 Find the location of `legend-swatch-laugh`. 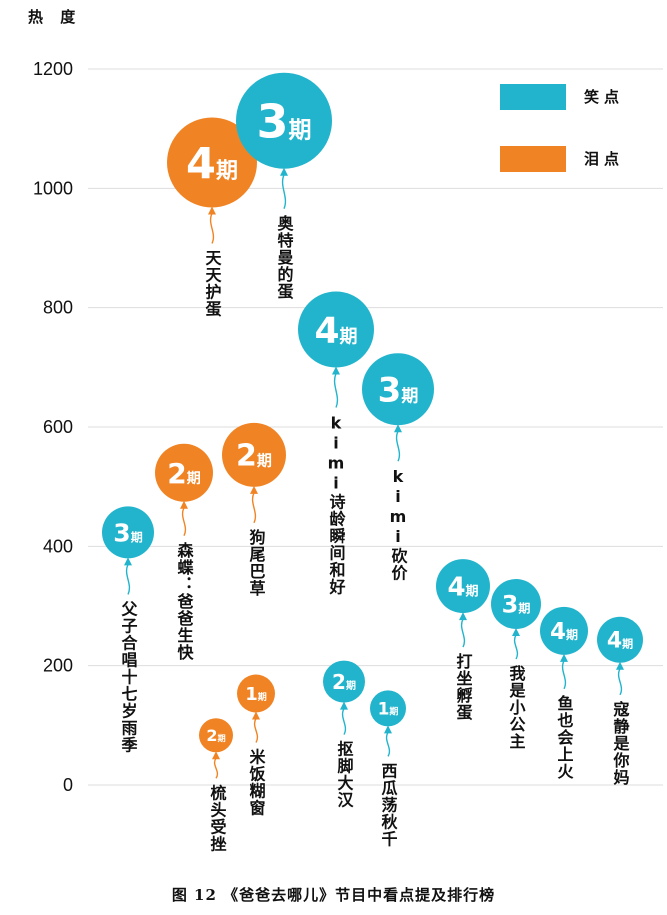

legend-swatch-laugh is located at coordinates (533, 97).